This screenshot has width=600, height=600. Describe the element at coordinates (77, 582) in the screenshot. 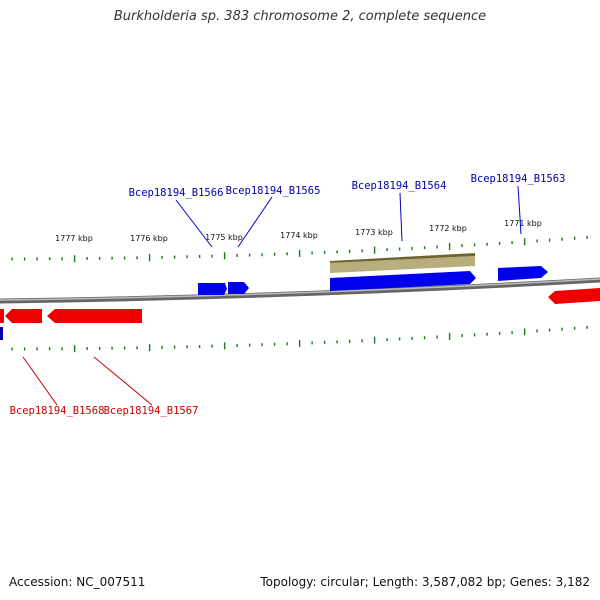

I see `accession-label: Accession: NC_007511` at that location.